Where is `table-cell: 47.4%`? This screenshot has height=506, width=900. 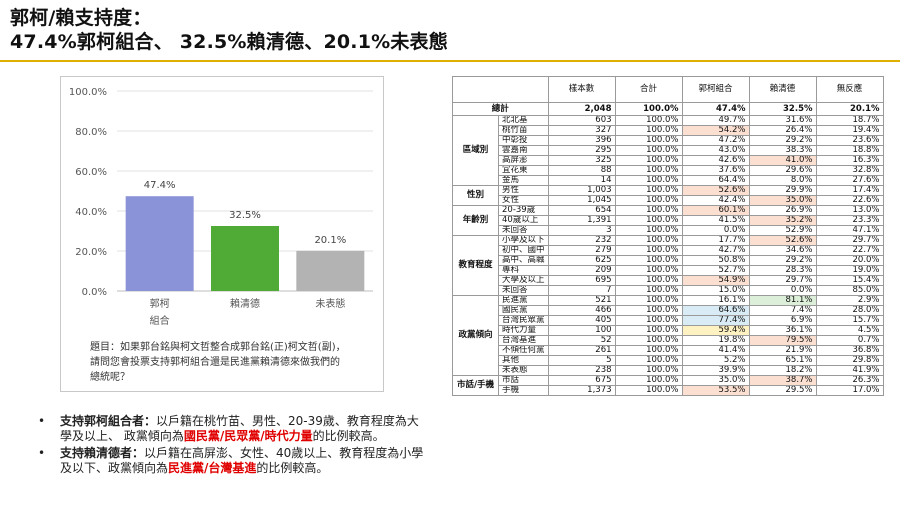 table-cell: 47.4% is located at coordinates (715, 109).